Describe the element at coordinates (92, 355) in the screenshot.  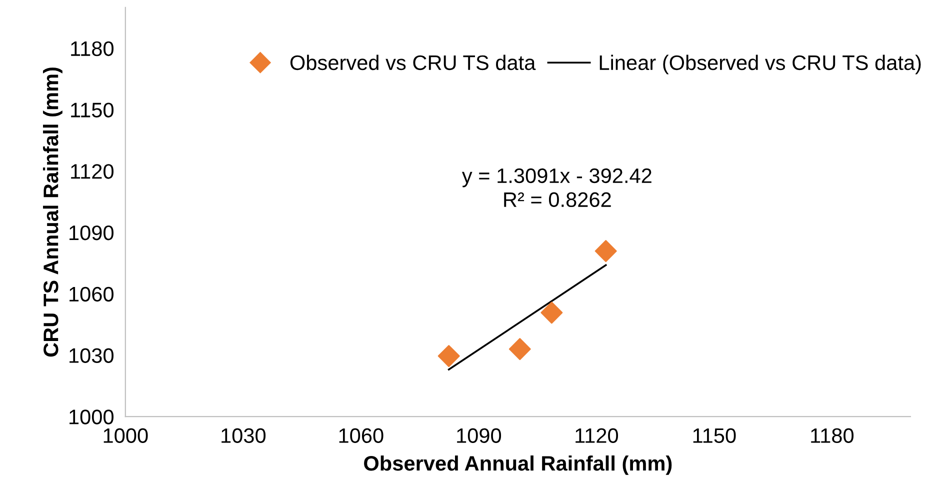
I see `y-tick-label: 1030` at that location.